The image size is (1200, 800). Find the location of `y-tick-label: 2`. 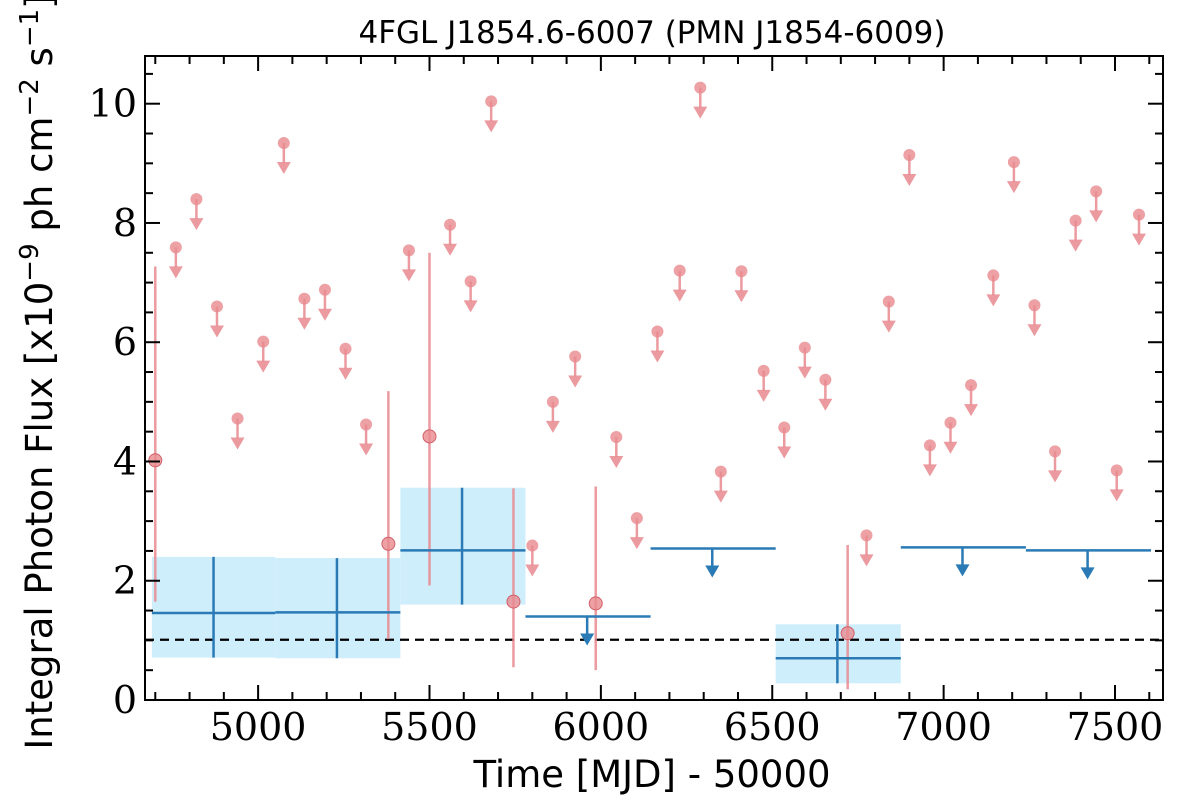

y-tick-label: 2 is located at coordinates (125, 581).